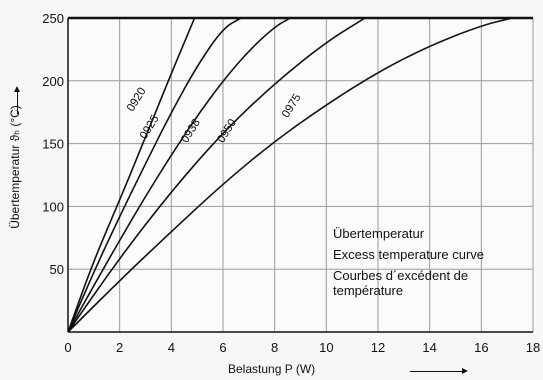  Describe the element at coordinates (439, 371) in the screenshot. I see `x-axis-arrow` at that location.